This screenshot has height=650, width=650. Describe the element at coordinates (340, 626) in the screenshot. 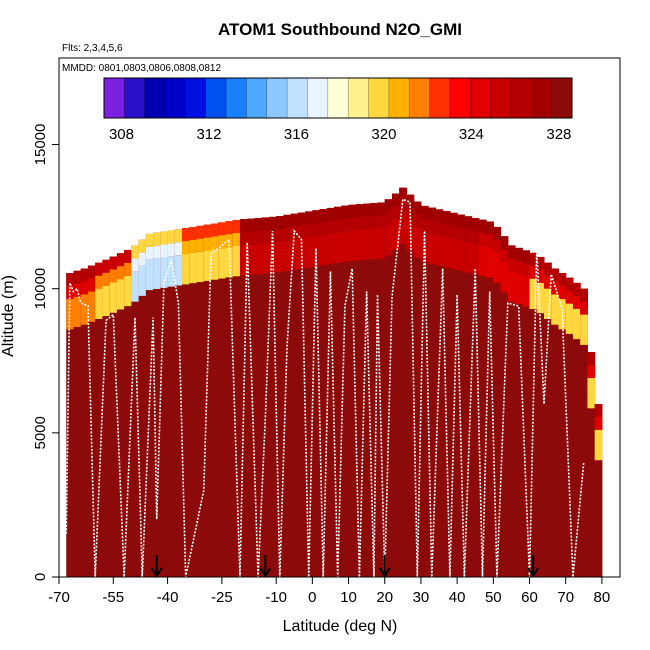

I see `x-axis-label: Latitude (deg N)` at that location.